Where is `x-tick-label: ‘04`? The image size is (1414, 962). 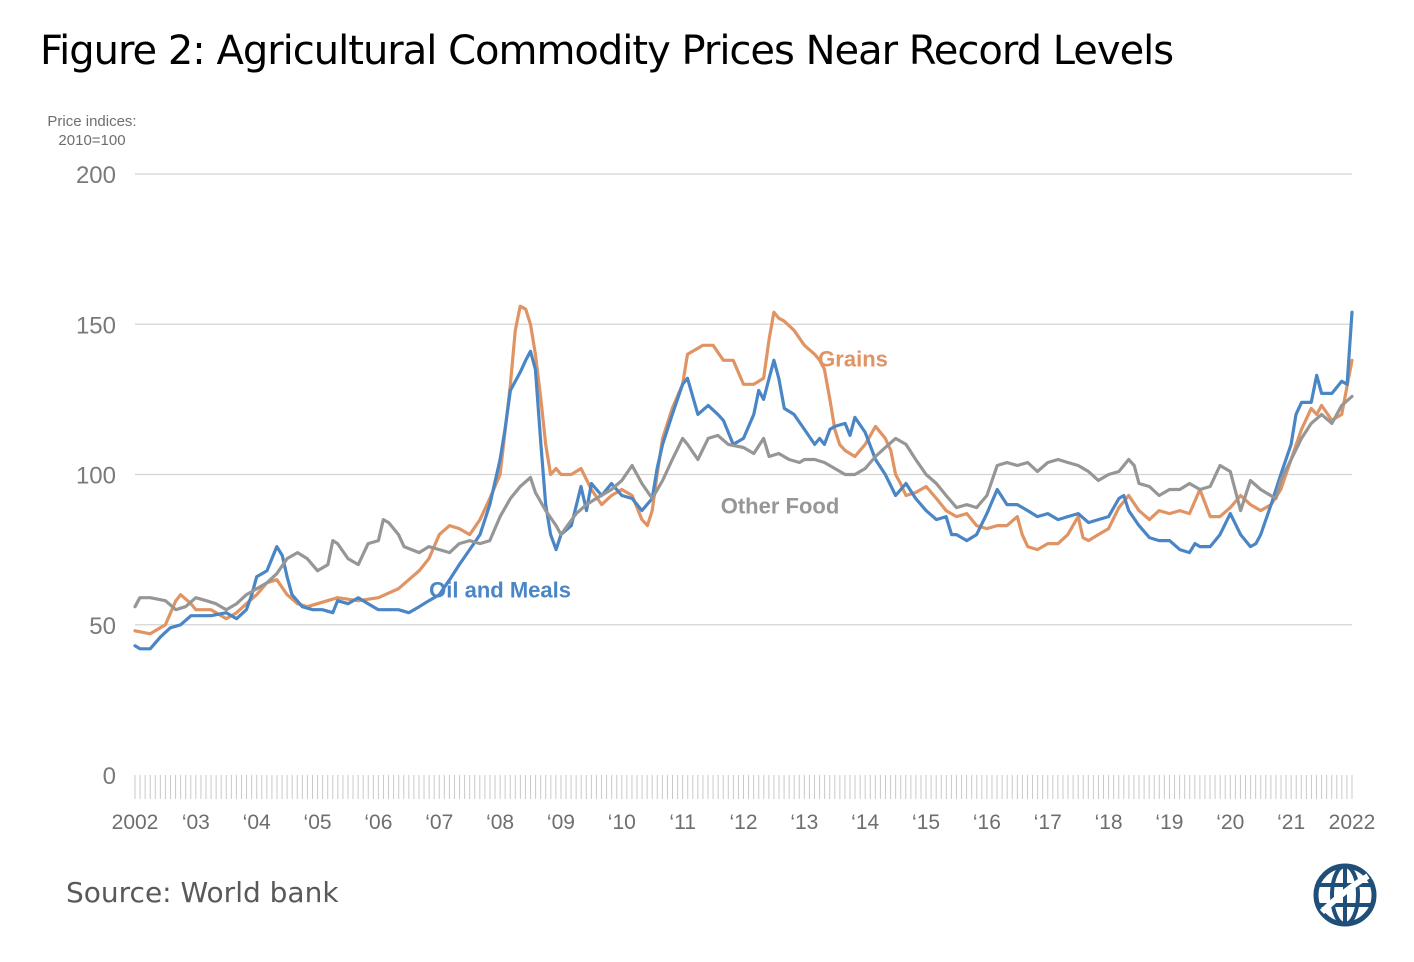 x-tick-label: ‘04 is located at coordinates (257, 822).